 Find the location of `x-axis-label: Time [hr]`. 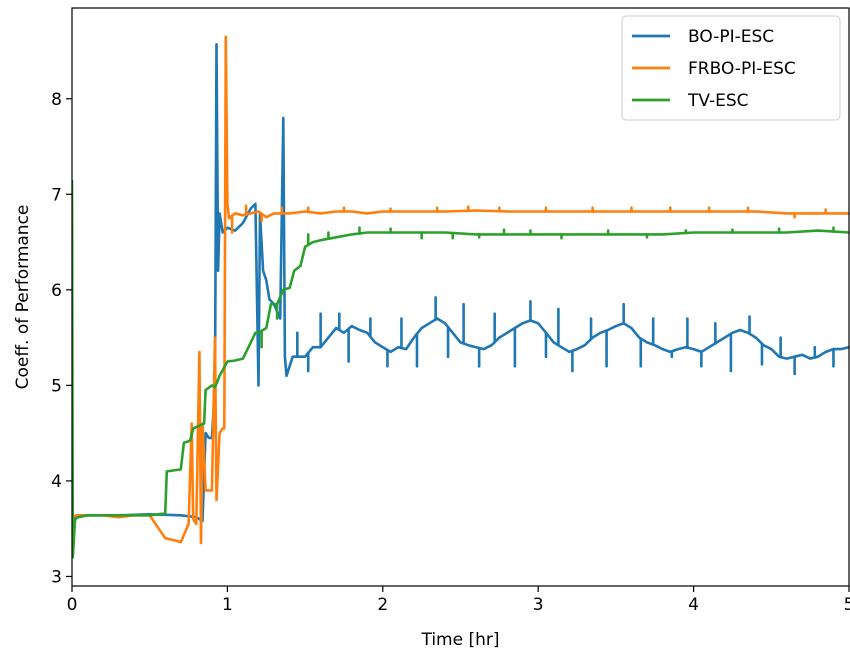

x-axis-label: Time [hr] is located at coordinates (459, 640).